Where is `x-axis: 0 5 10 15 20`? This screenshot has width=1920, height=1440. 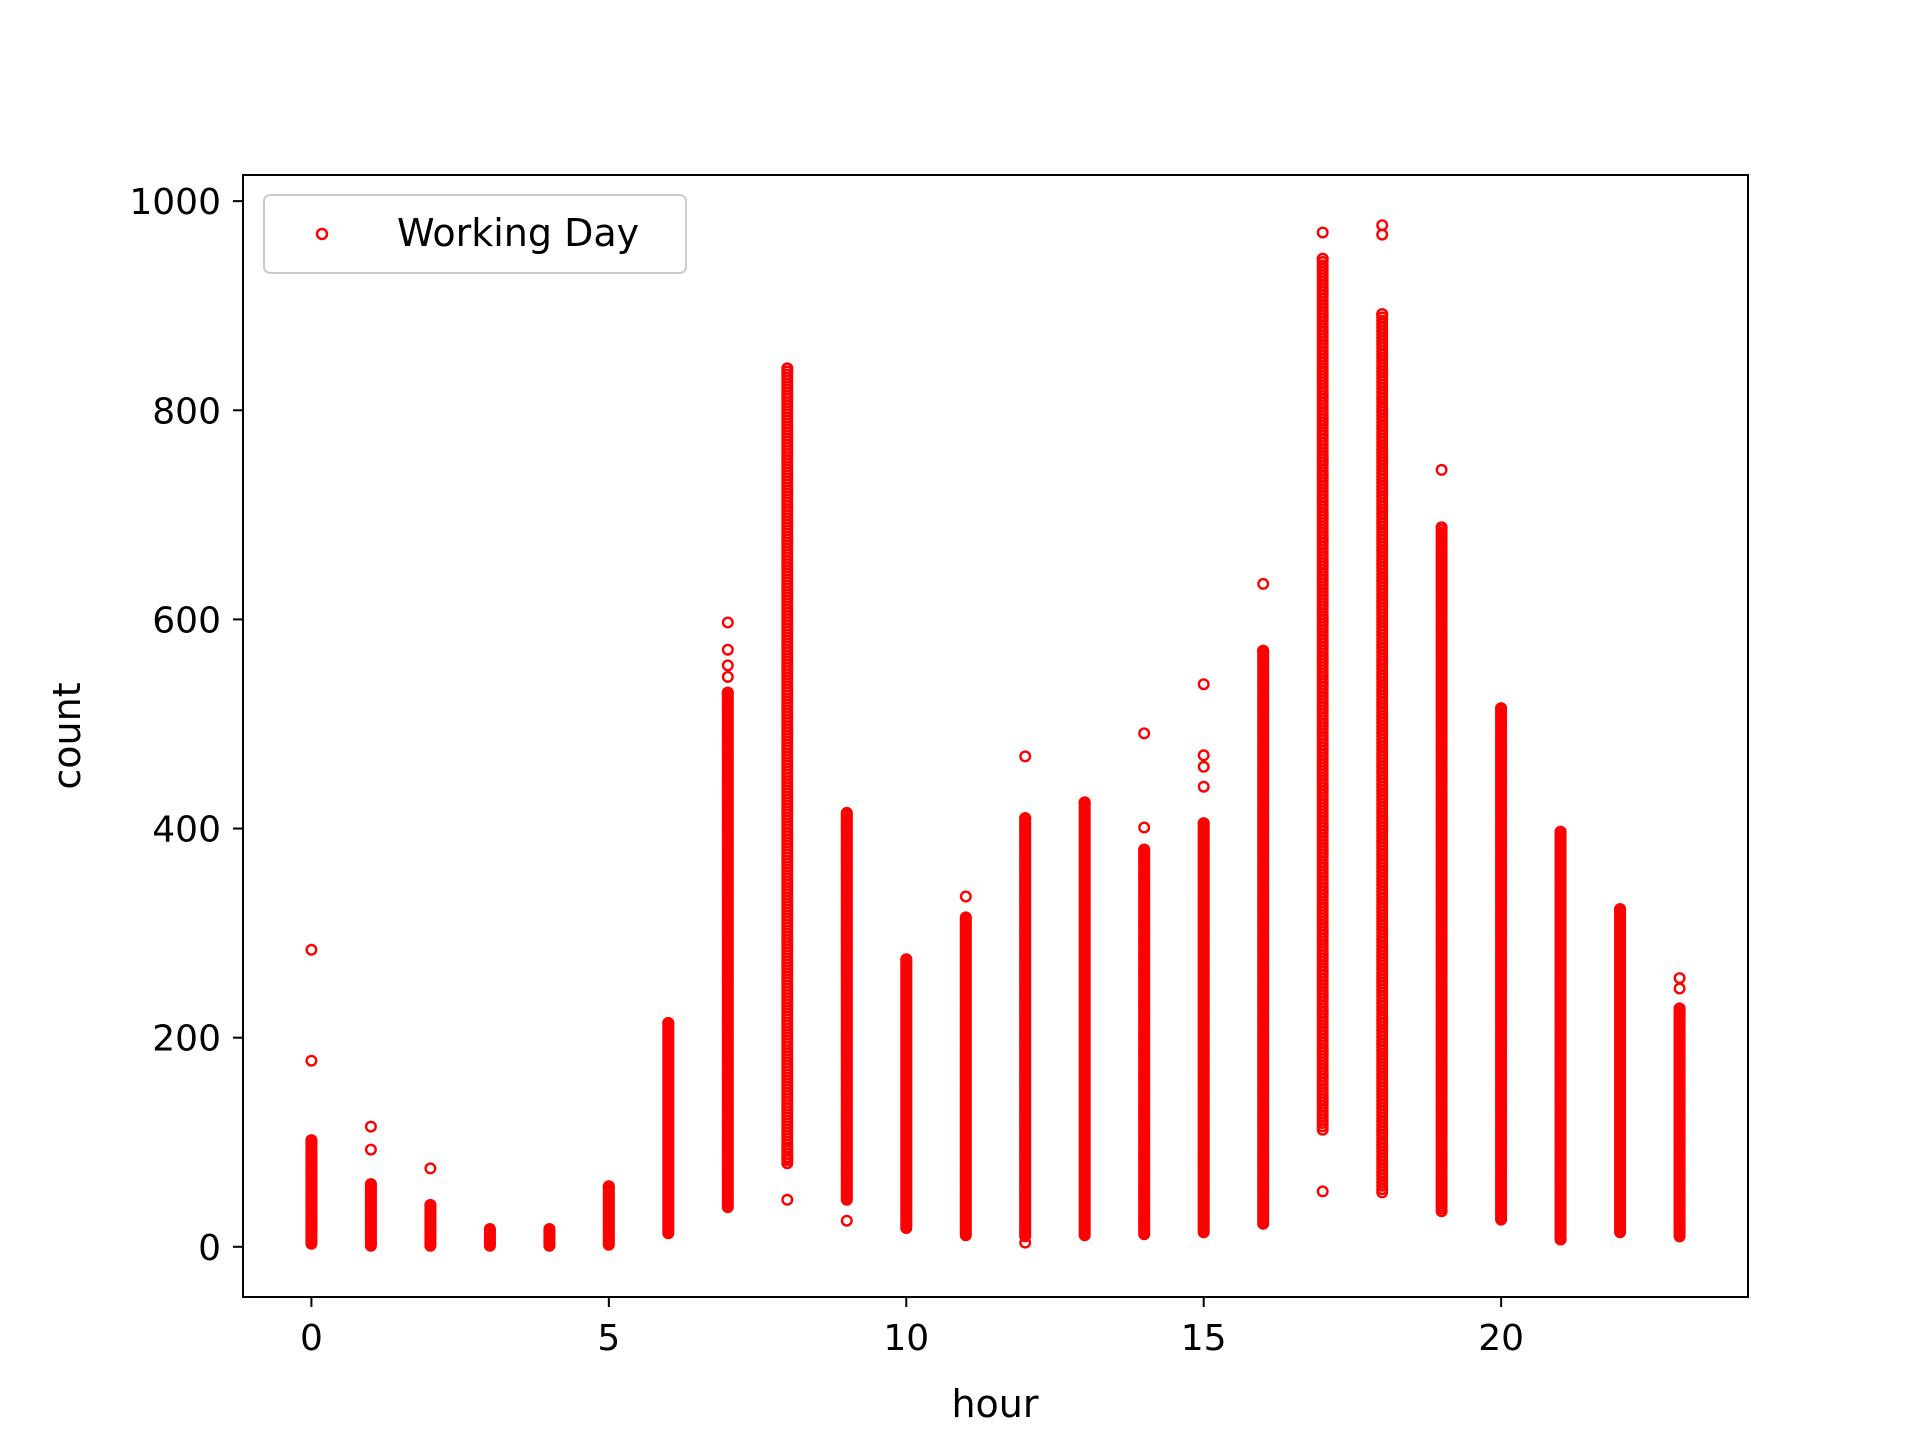 x-axis: 0 5 10 15 20 is located at coordinates (912, 1328).